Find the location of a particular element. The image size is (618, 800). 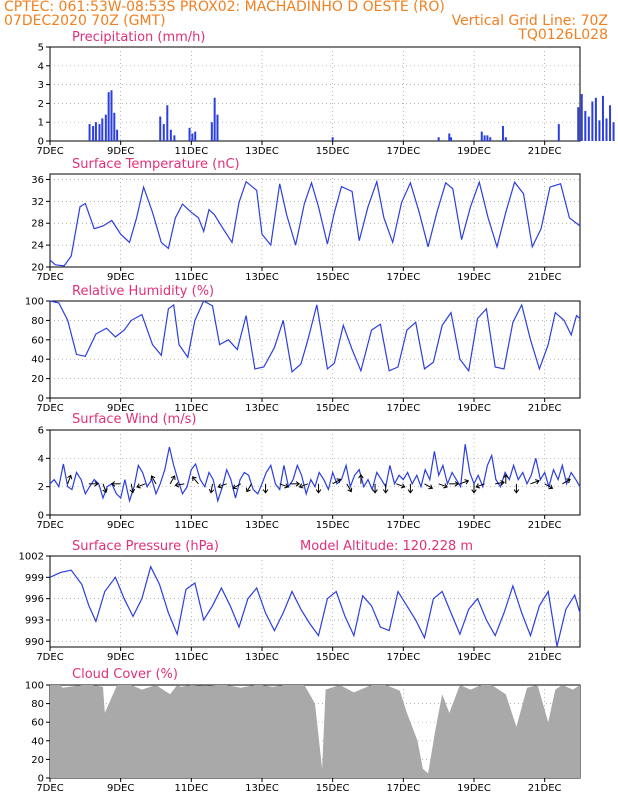

panel-title: Surface Wind (m/s) is located at coordinates (134, 419).